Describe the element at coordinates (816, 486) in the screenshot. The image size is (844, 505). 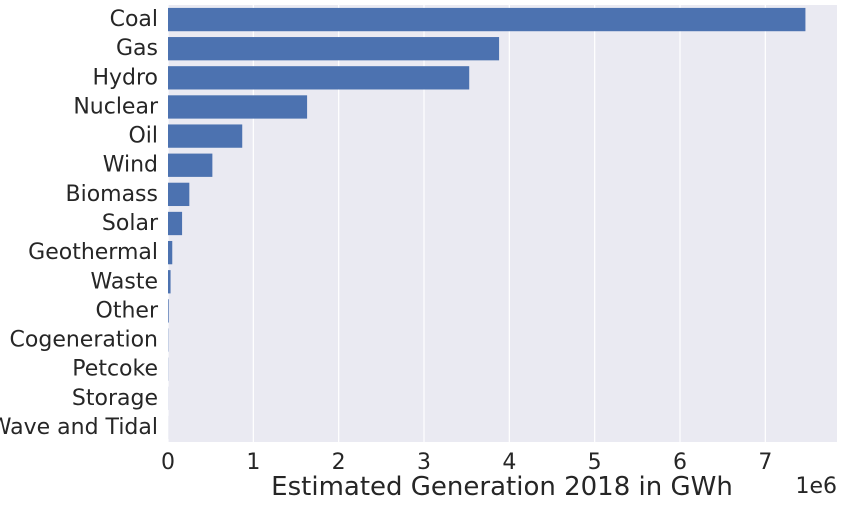
I see `x-axis-offset-label: 1e6` at that location.